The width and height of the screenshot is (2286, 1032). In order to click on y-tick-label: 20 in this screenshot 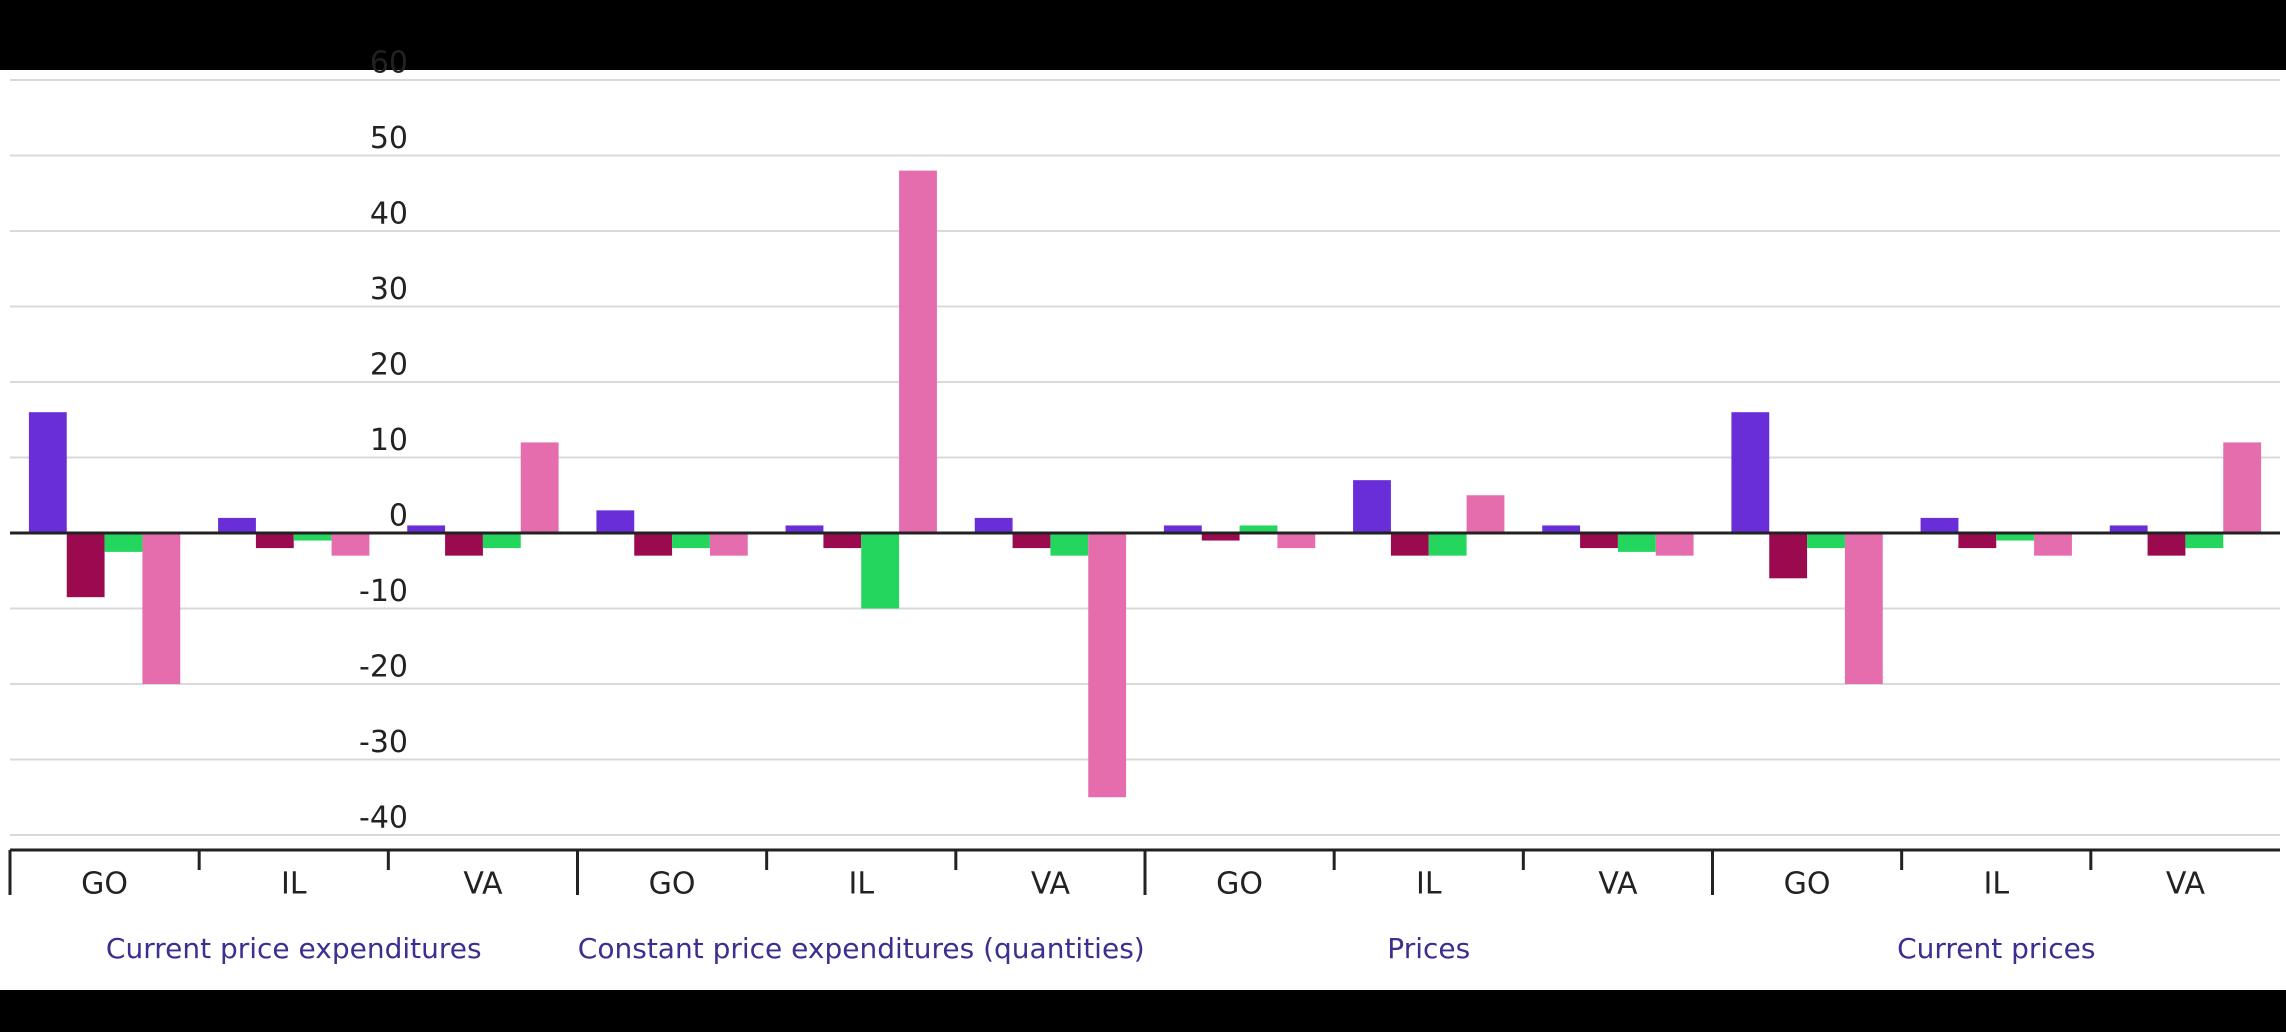, I will do `click(389, 365)`.